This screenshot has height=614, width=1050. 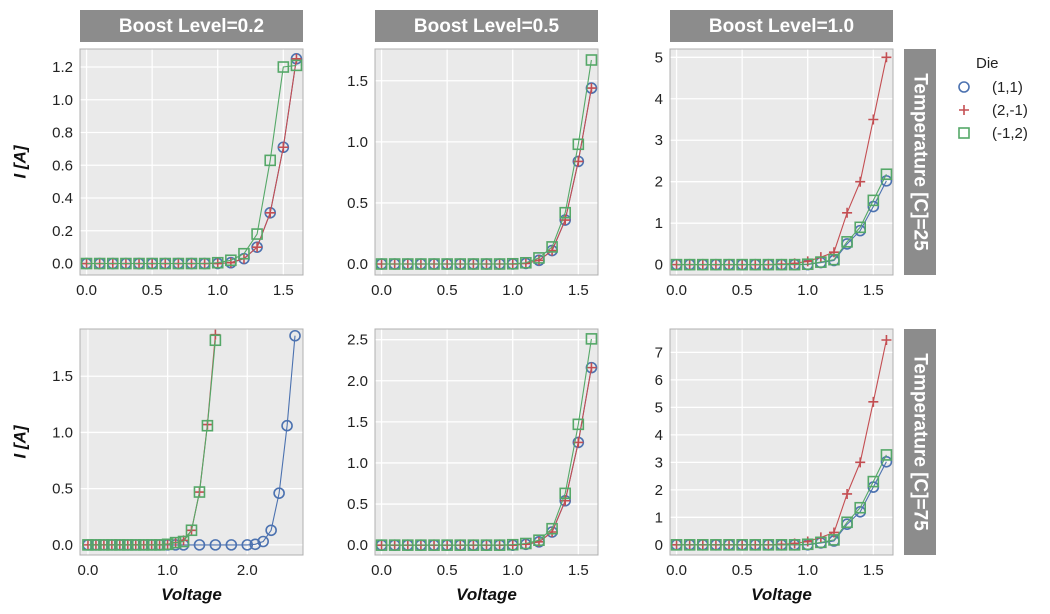 What do you see at coordinates (993, 133) in the screenshot?
I see `legend-entry: (-1,2)` at bounding box center [993, 133].